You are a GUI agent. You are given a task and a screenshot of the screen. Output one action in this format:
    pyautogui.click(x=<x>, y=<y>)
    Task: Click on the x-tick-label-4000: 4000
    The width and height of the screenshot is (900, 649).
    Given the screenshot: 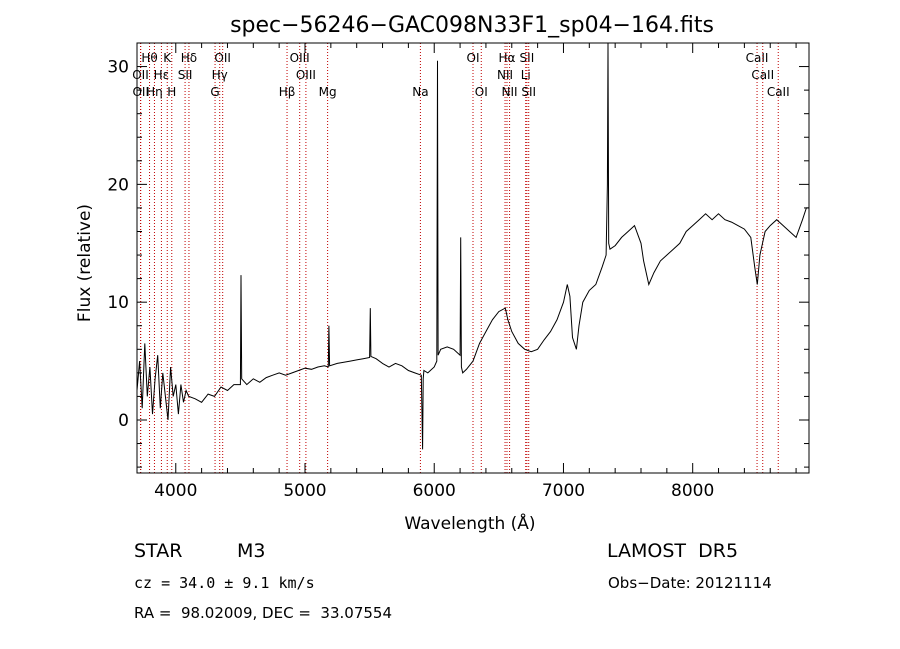 What is the action you would take?
    pyautogui.click(x=175, y=491)
    